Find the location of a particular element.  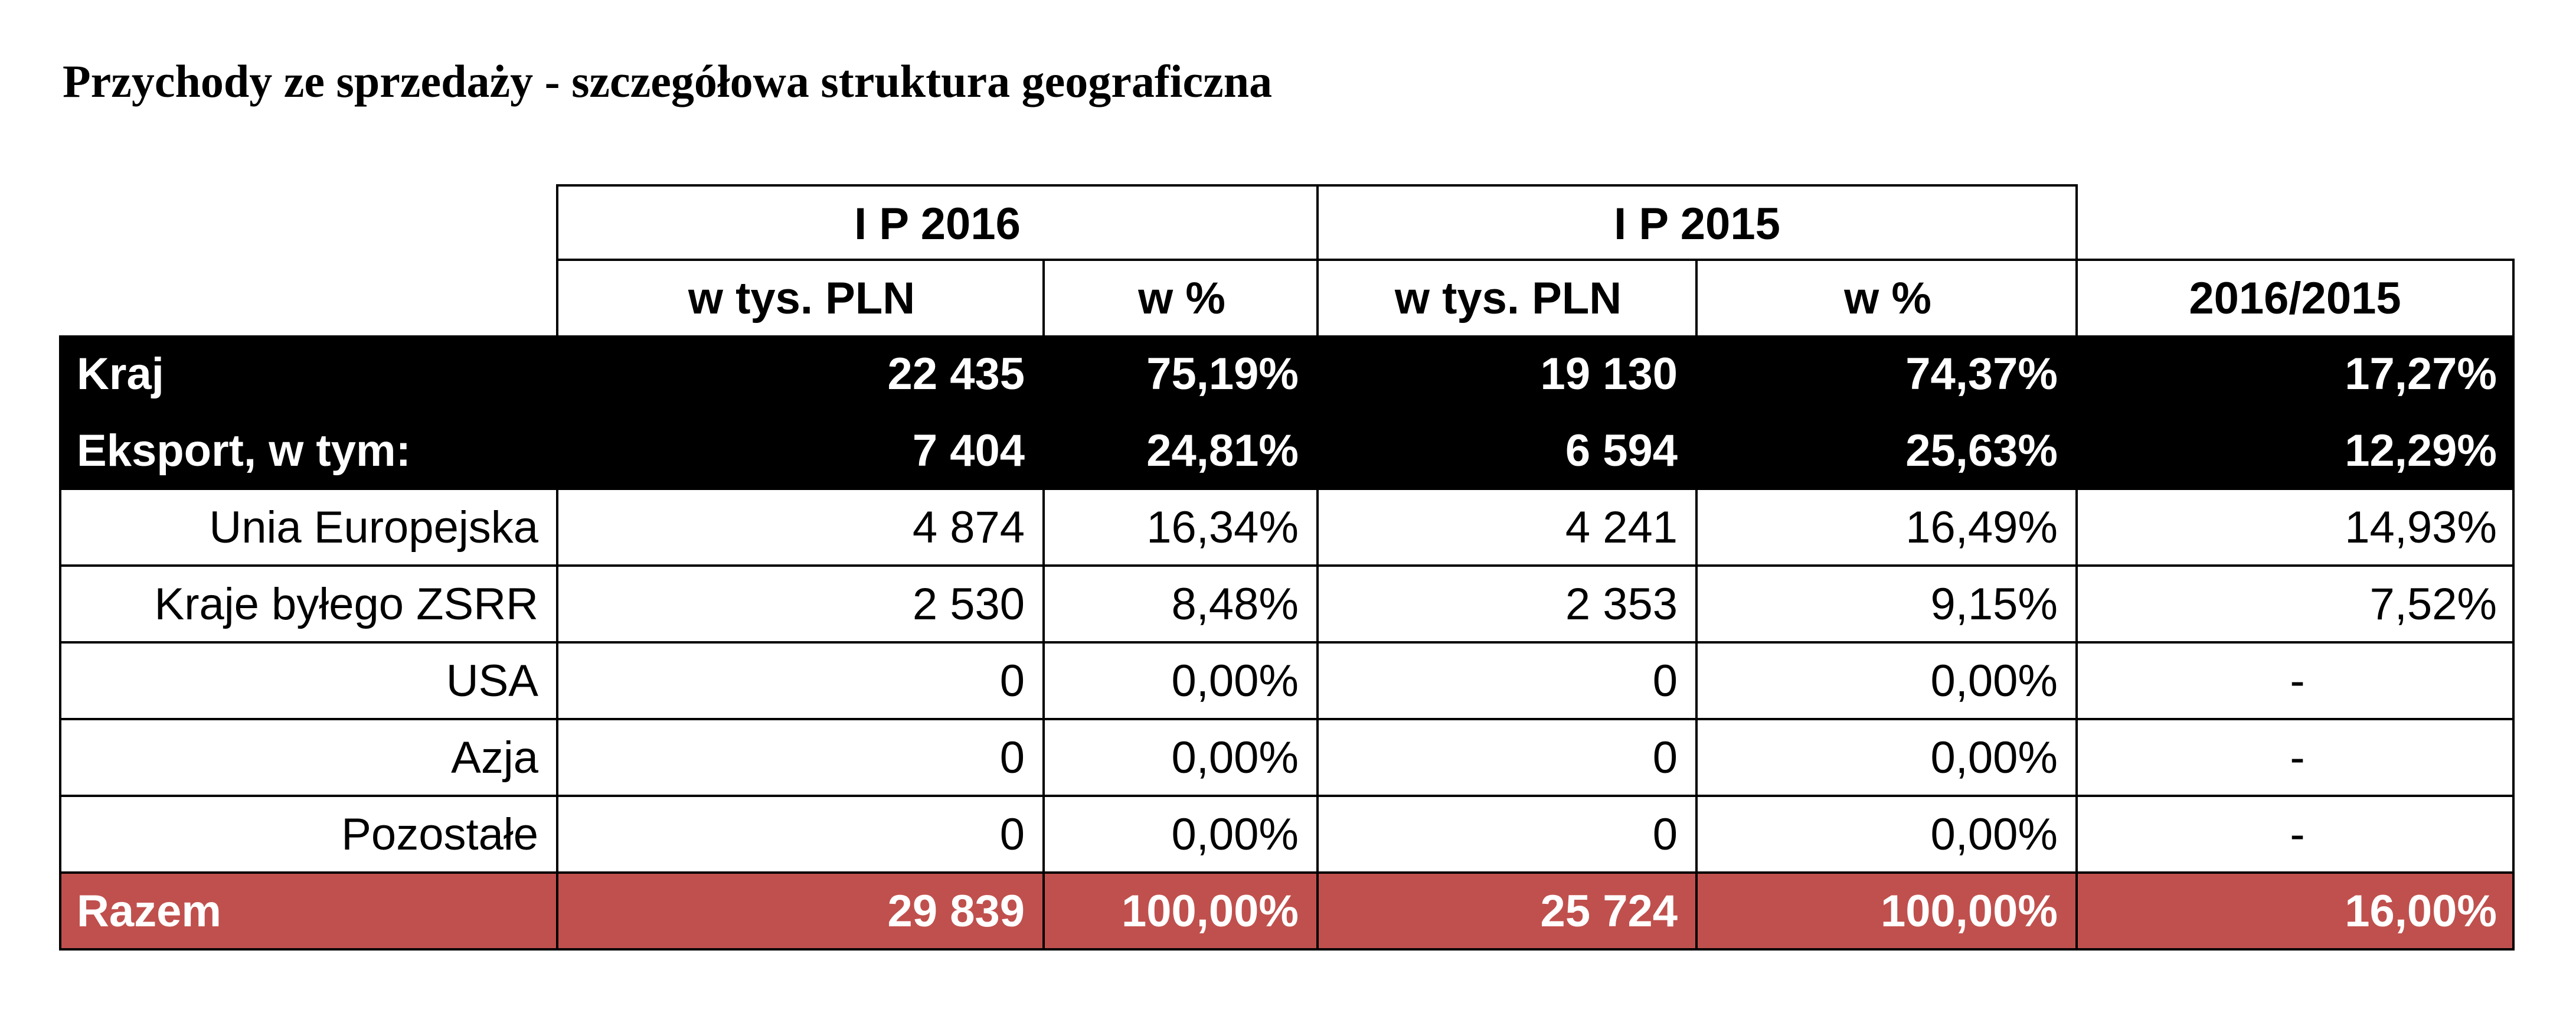

share-2016: 24,81% is located at coordinates (1222, 450).